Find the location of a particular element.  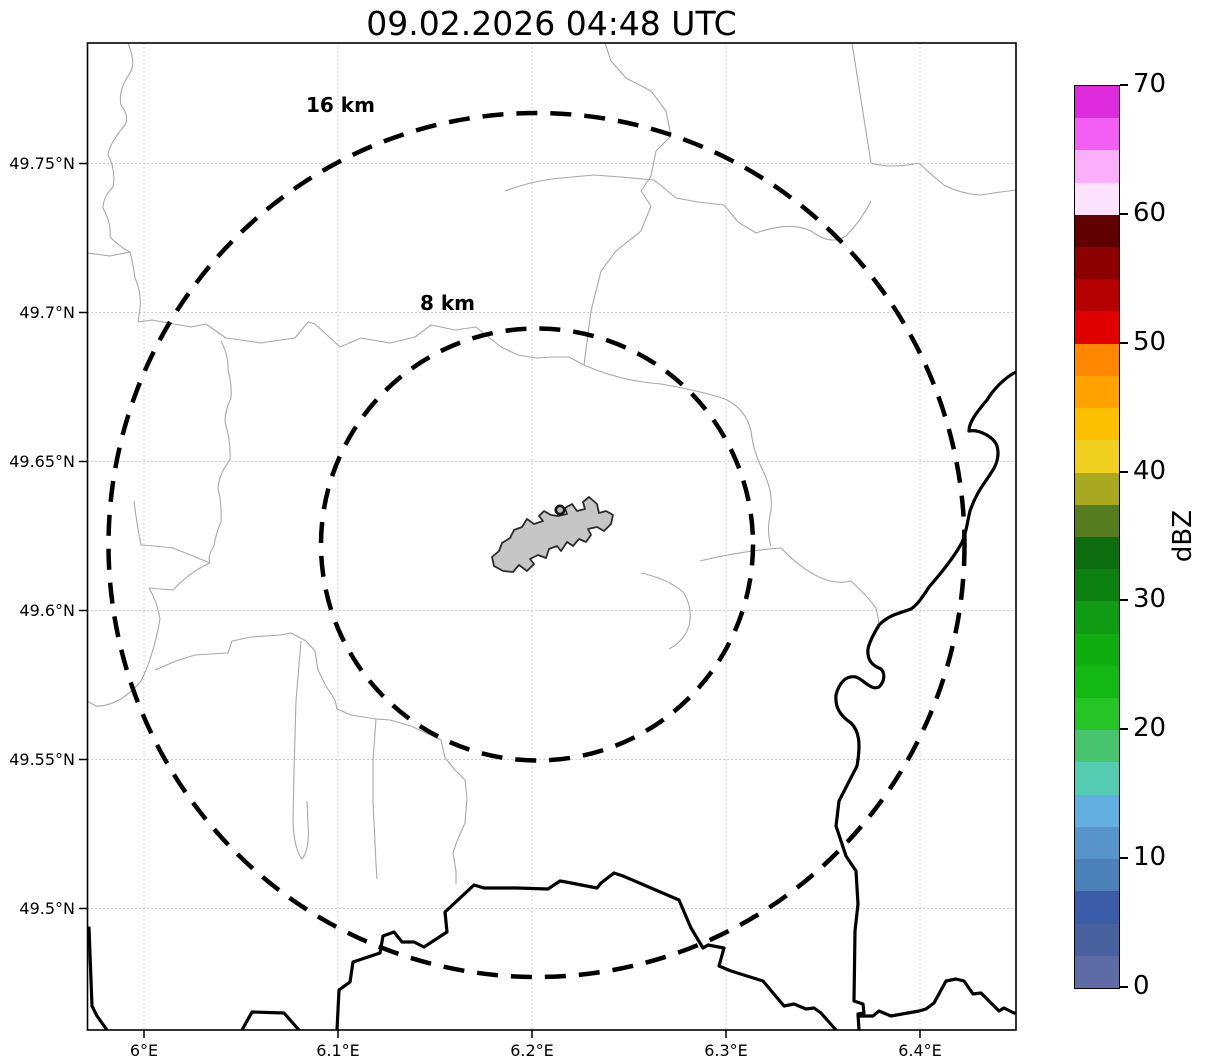

colorbar-tick-label: 70 is located at coordinates (1150, 83).